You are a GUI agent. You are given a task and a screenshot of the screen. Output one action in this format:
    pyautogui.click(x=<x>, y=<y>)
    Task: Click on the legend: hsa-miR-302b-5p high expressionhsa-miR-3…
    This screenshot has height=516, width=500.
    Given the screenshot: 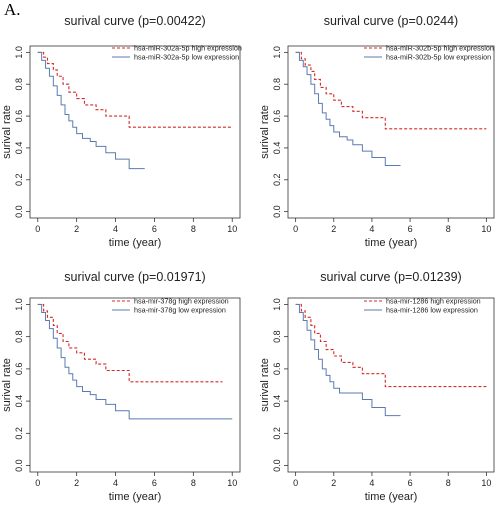 What is the action you would take?
    pyautogui.click(x=429, y=53)
    